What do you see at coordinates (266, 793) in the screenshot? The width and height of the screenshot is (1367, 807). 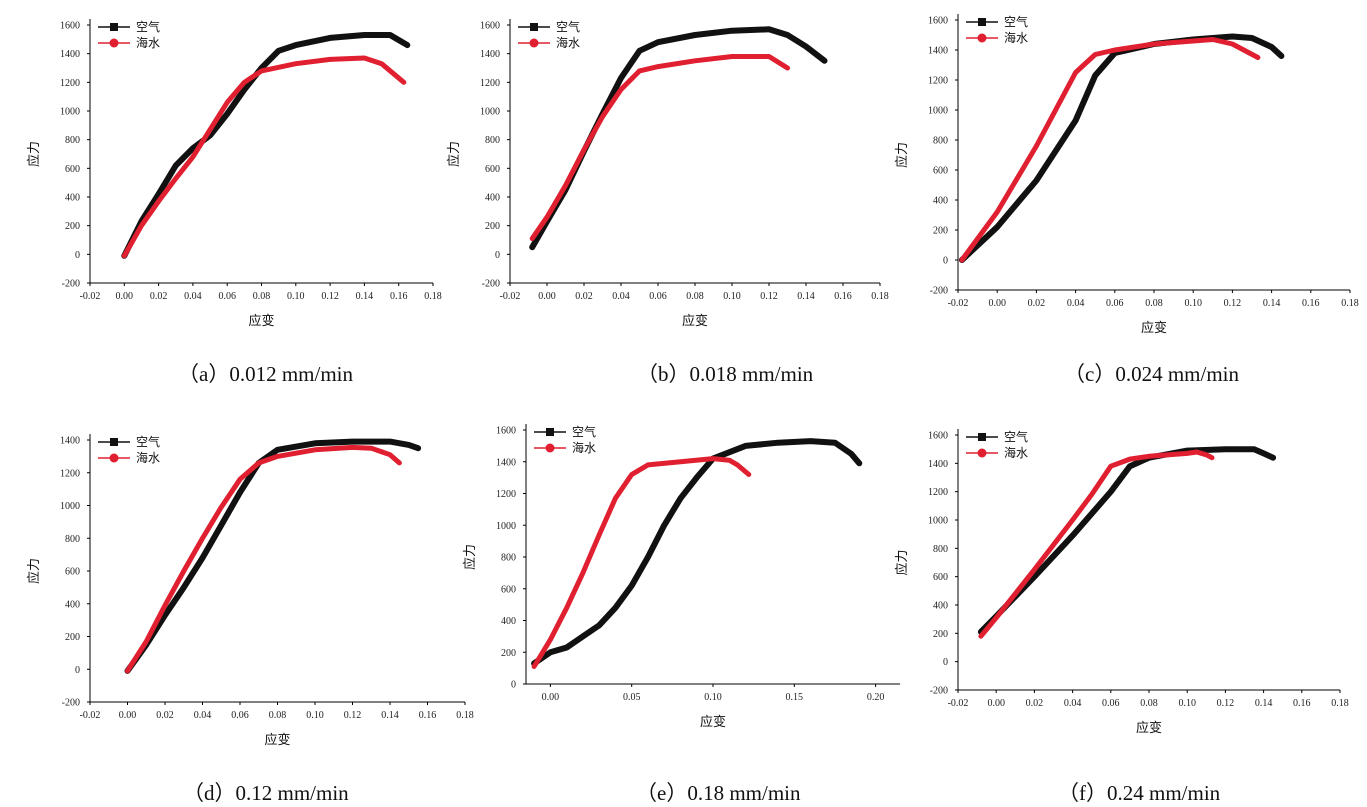 I see `caption-d: （d）0.12 mm/min` at bounding box center [266, 793].